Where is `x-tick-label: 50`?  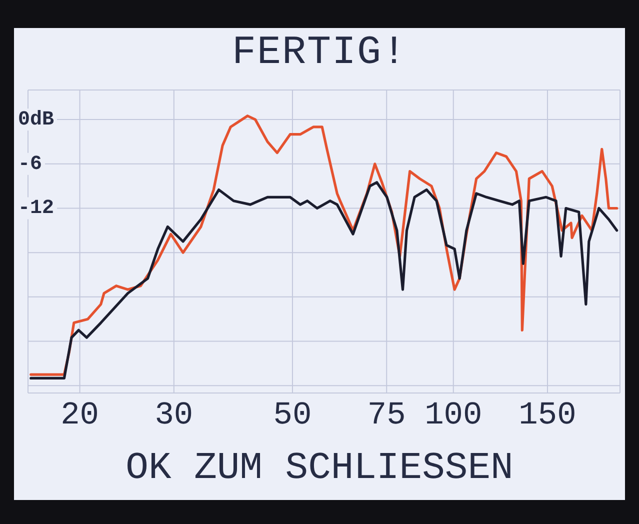
x-tick-label: 50 is located at coordinates (292, 415).